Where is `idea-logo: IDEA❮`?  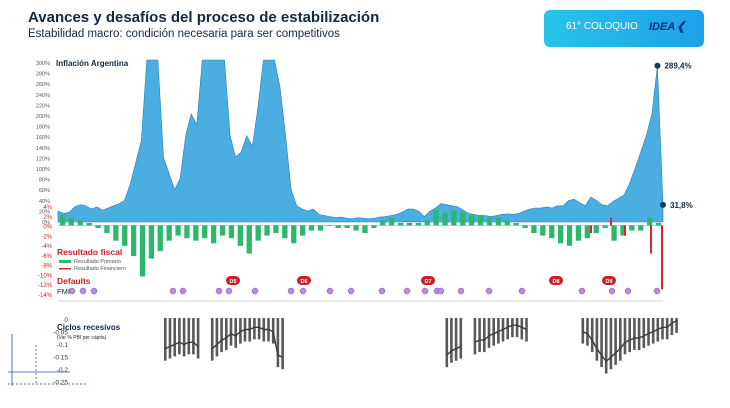 idea-logo: IDEA❮ is located at coordinates (667, 27).